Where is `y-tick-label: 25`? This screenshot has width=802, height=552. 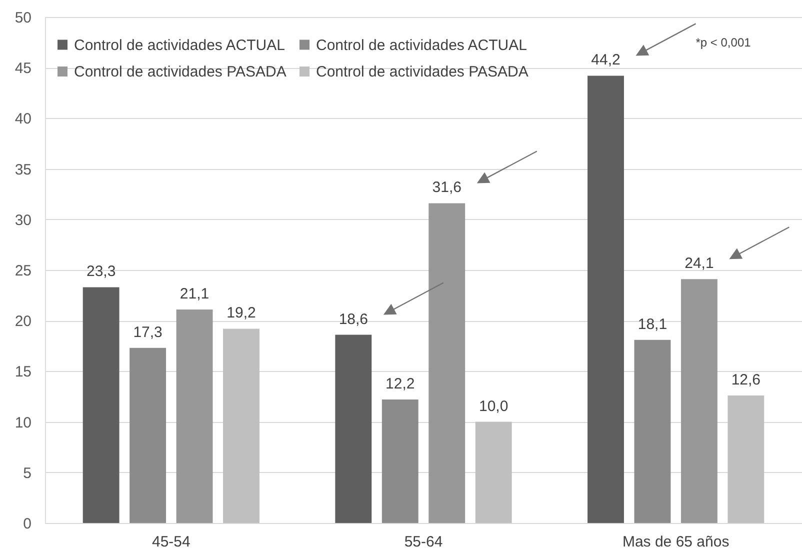 y-tick-label: 25 is located at coordinates (23, 271).